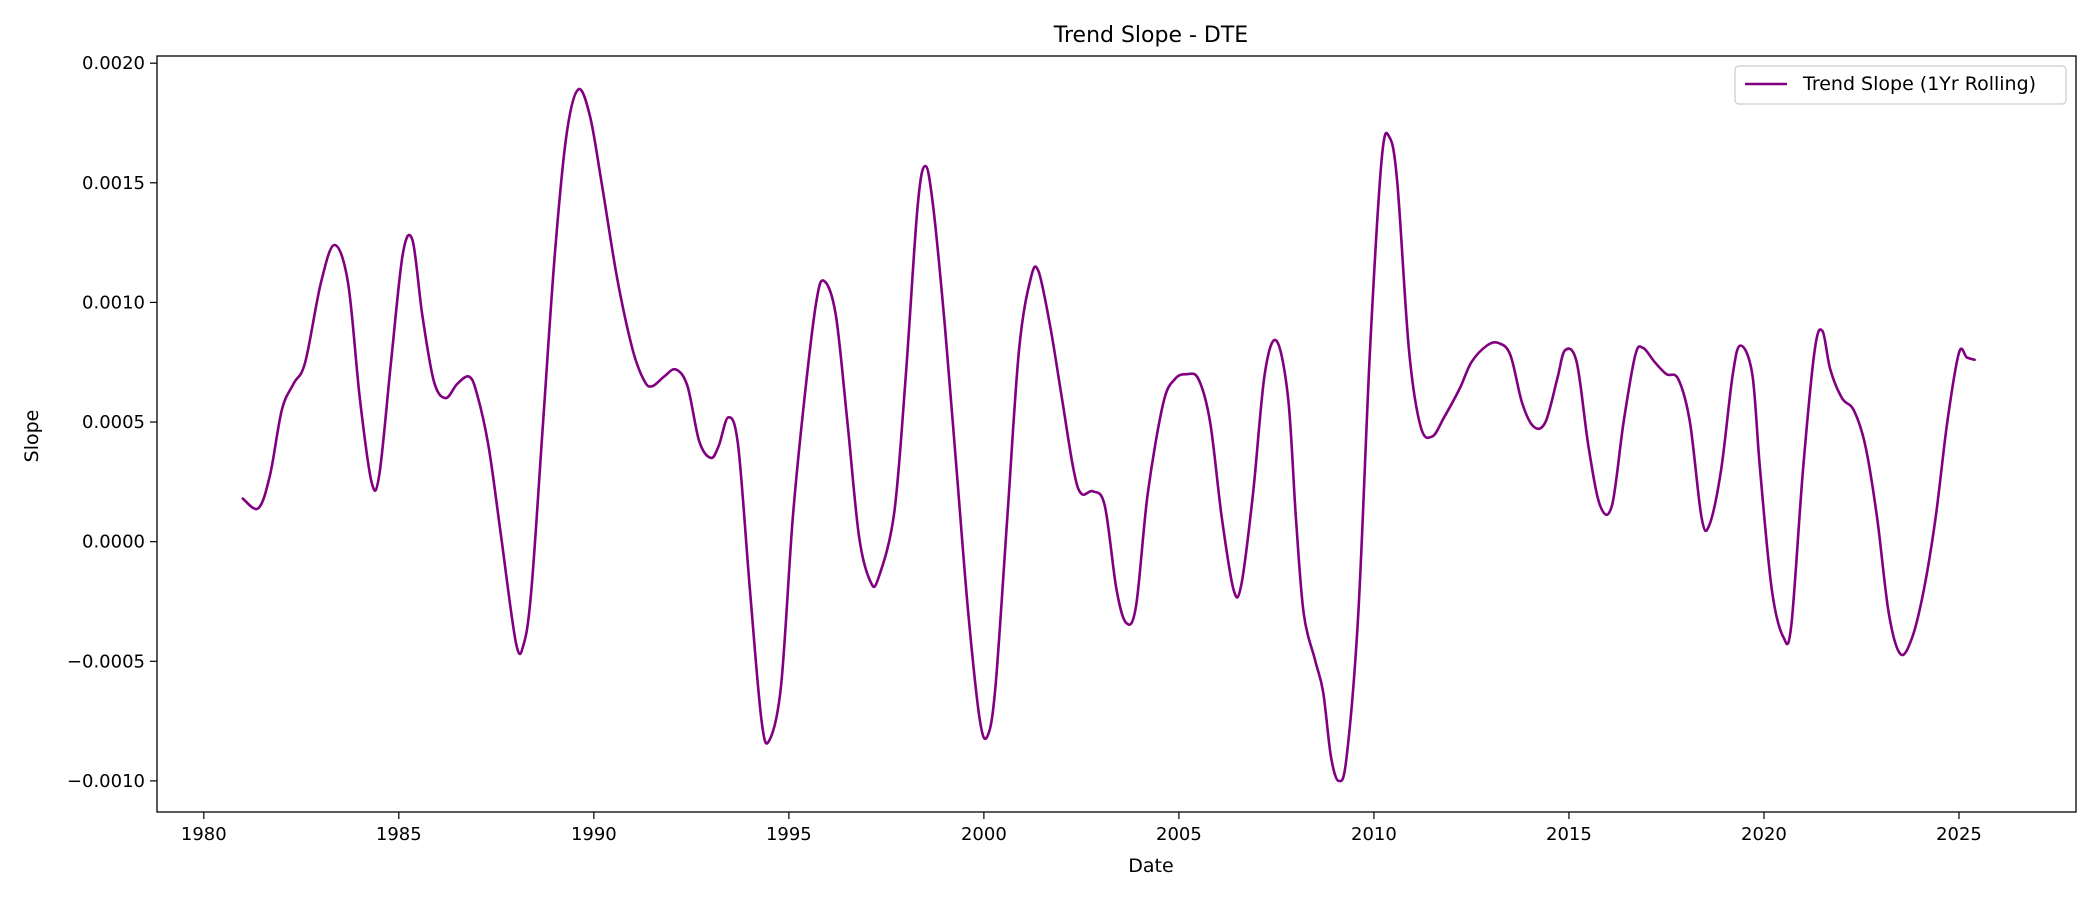 Image resolution: width=2100 pixels, height=900 pixels. I want to click on x-tick-label: 2015, so click(1569, 834).